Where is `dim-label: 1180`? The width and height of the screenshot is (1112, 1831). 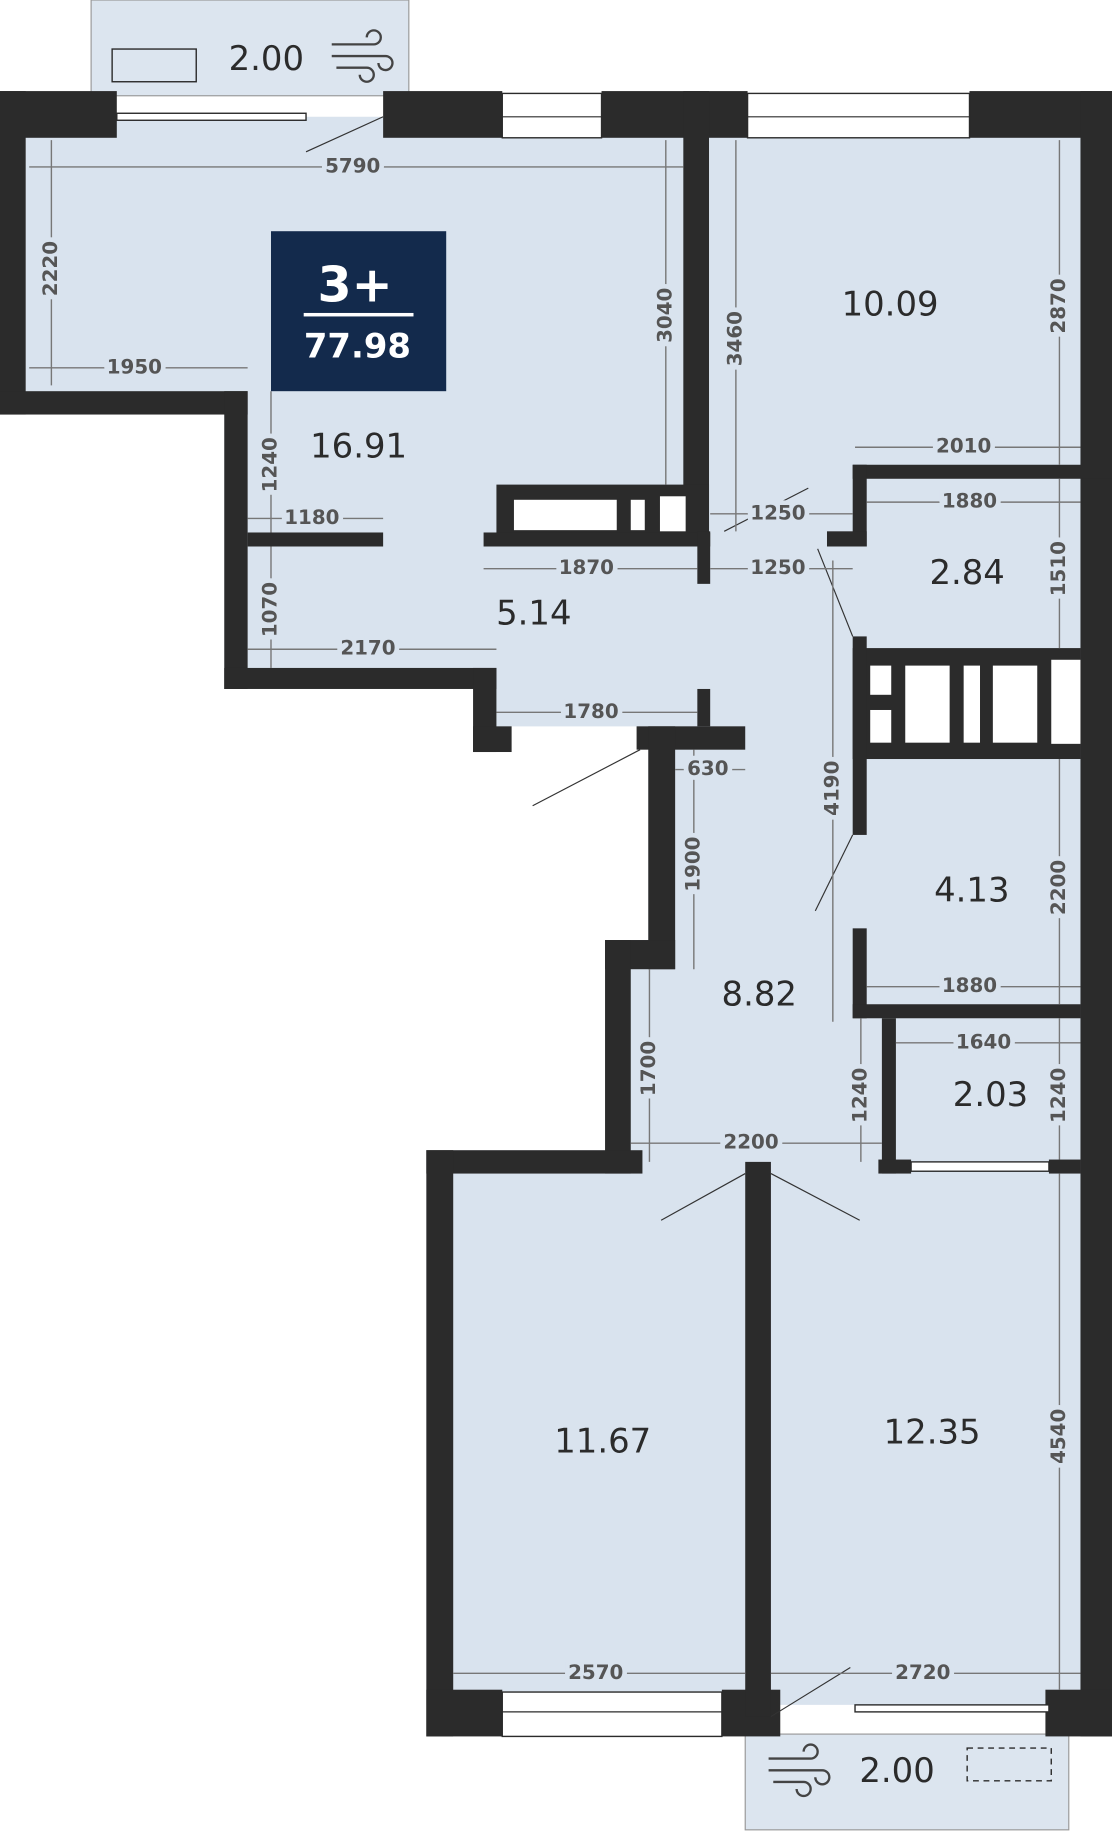
dim-label: 1180 is located at coordinates (311, 517).